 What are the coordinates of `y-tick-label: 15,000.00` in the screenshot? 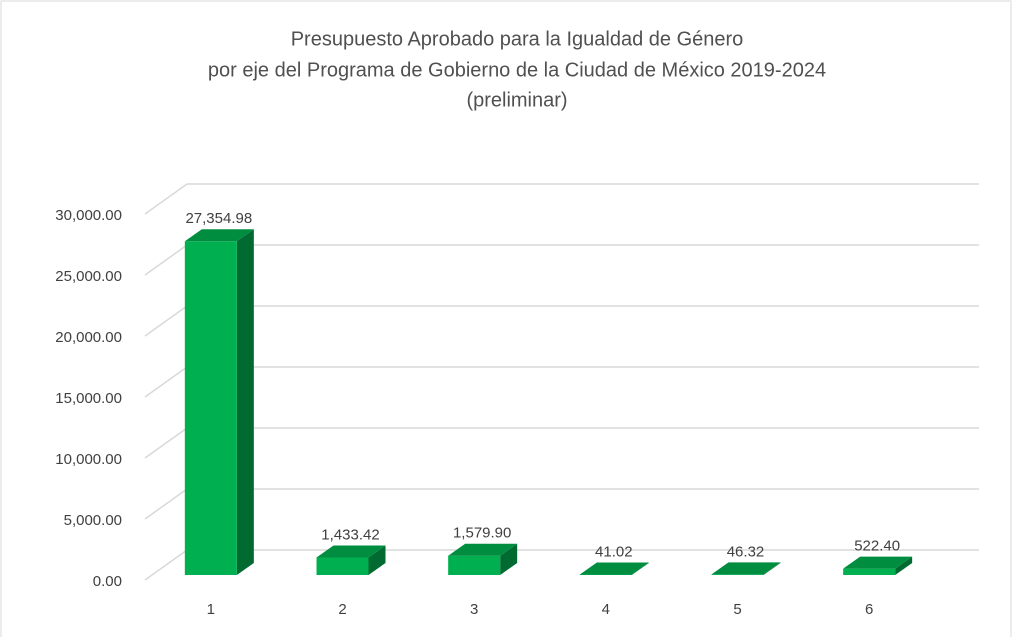 It's located at (88, 398).